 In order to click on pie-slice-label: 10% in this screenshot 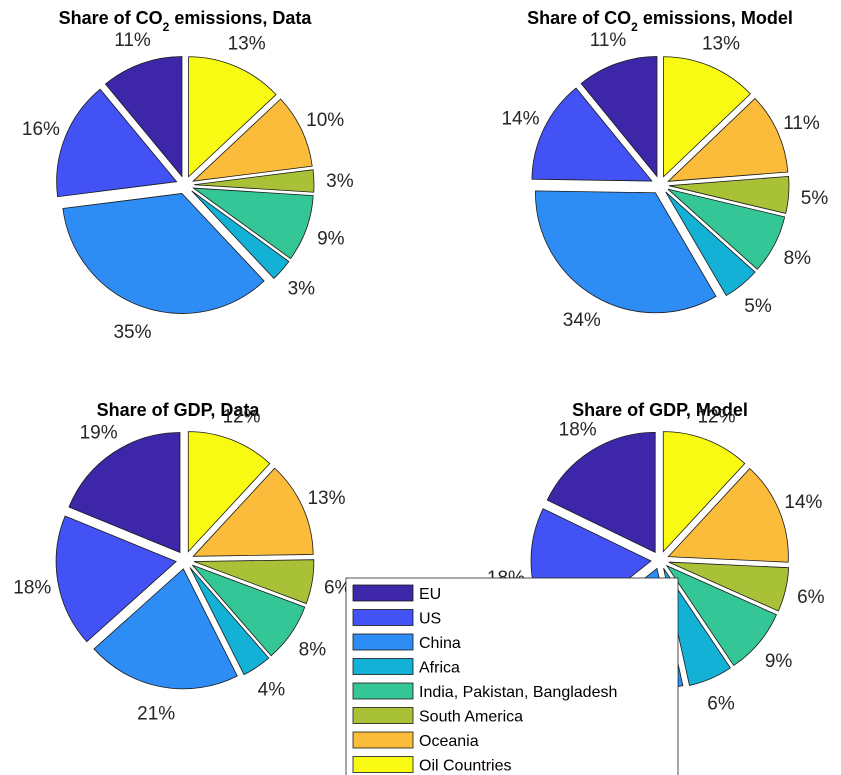, I will do `click(325, 120)`.